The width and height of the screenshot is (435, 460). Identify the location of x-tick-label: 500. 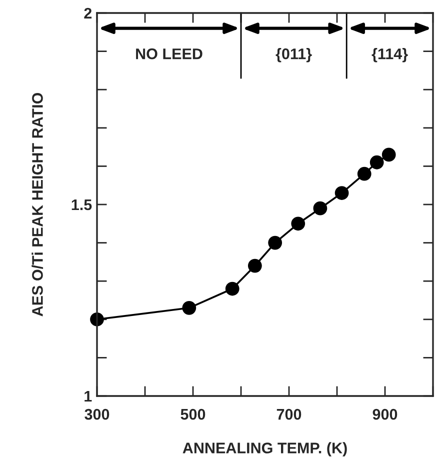
(193, 414).